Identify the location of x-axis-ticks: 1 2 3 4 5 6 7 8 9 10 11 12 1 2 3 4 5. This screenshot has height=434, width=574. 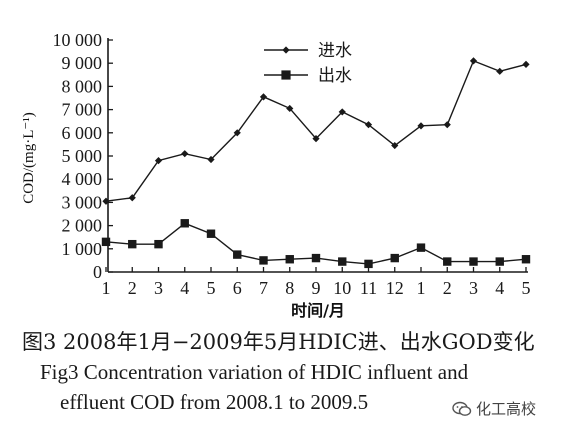
(316, 282).